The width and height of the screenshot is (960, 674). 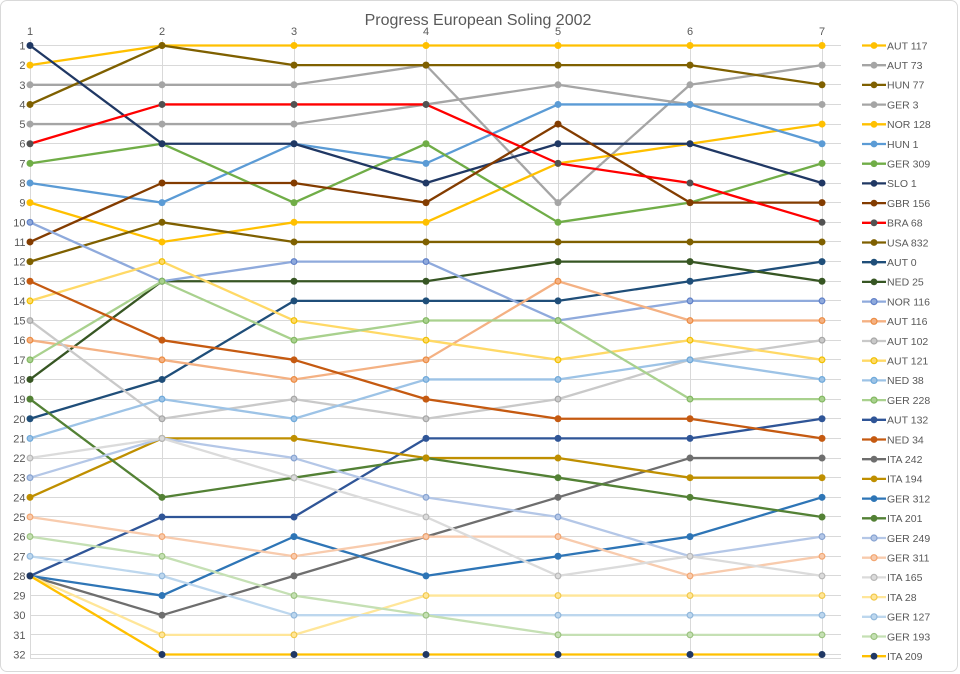 What do you see at coordinates (478, 20) in the screenshot?
I see `svg-text: Progress European Soling 2002` at bounding box center [478, 20].